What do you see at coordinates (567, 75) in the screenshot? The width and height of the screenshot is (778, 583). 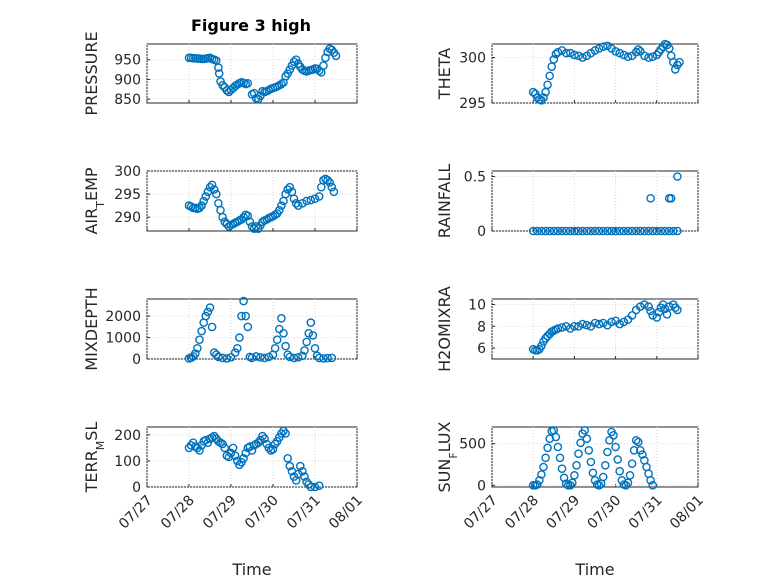 I see `subplot-2: 295 300 THETA` at bounding box center [567, 75].